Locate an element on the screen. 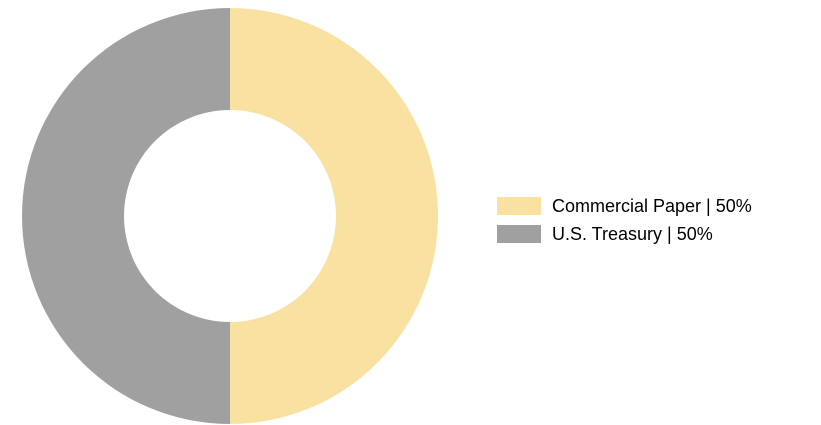  legend-label: U.S. Treasury | 50% is located at coordinates (632, 234).